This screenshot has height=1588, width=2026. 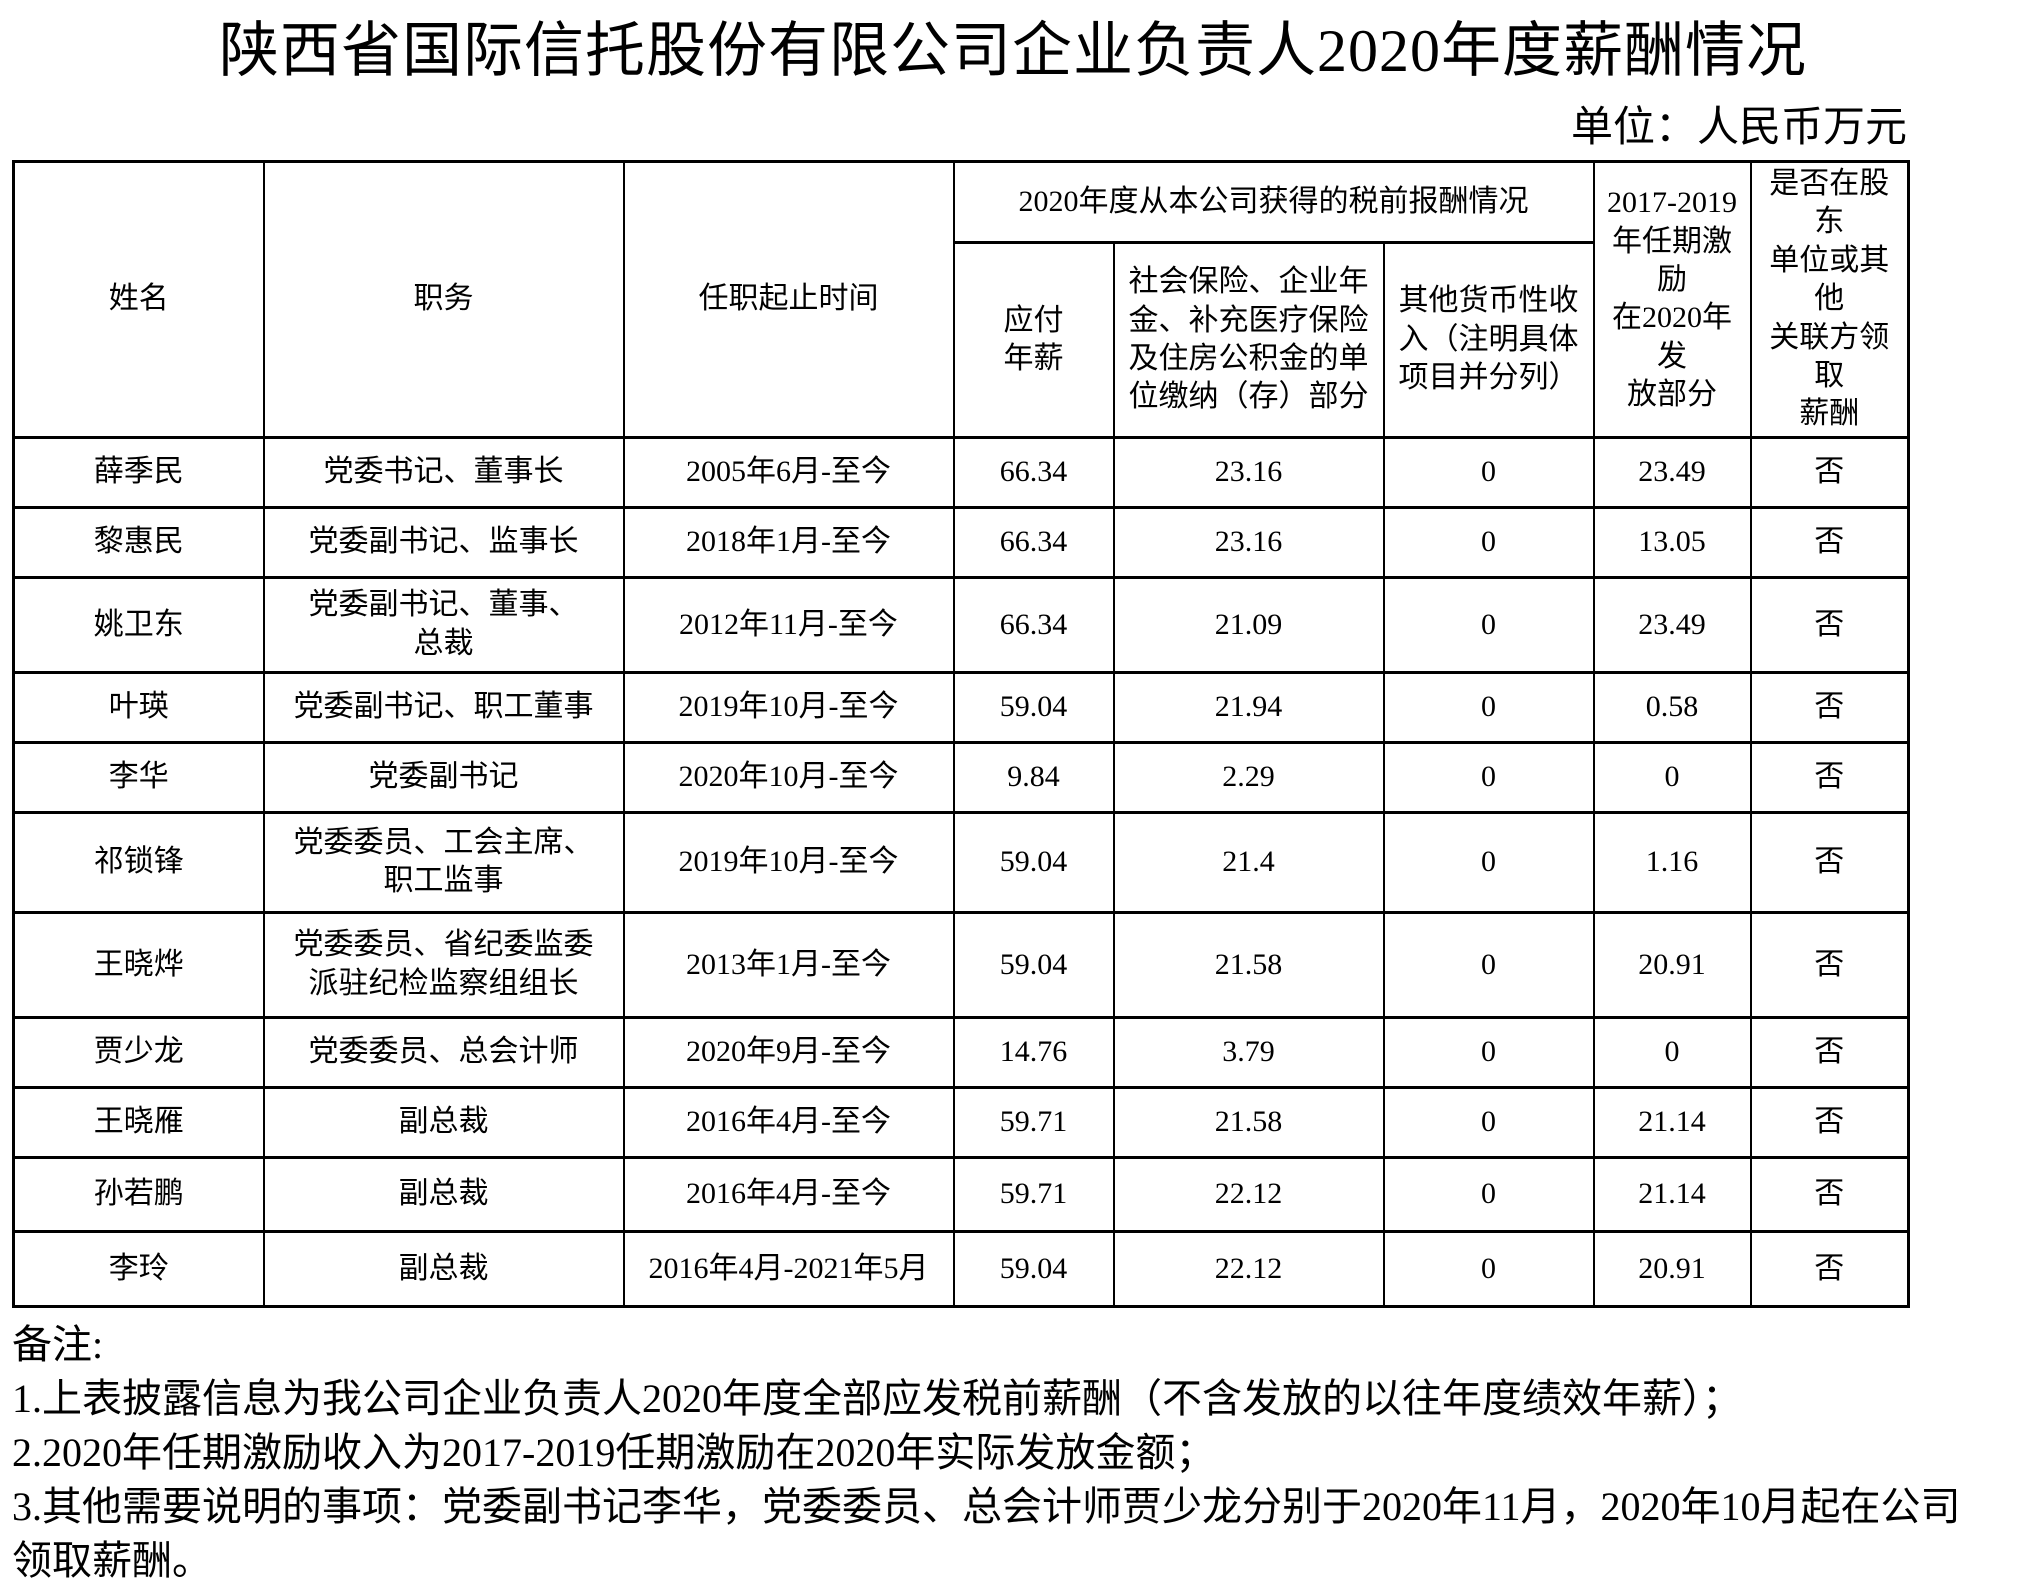 I want to click on notes-label: 备注:, so click(x=58, y=1344).